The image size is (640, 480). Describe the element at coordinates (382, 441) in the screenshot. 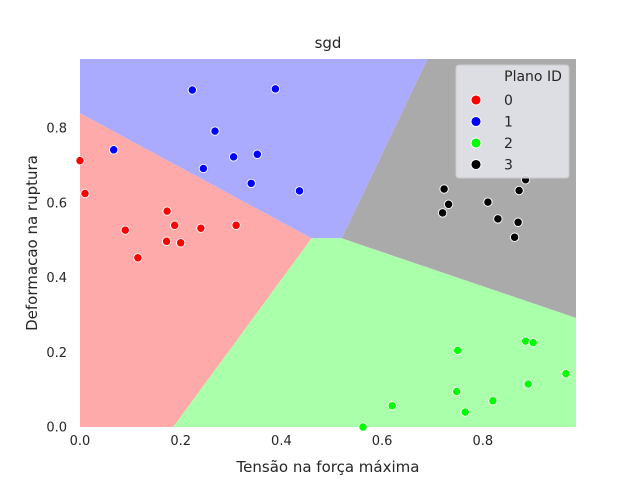

I see `x-tick-label: 0.6` at that location.